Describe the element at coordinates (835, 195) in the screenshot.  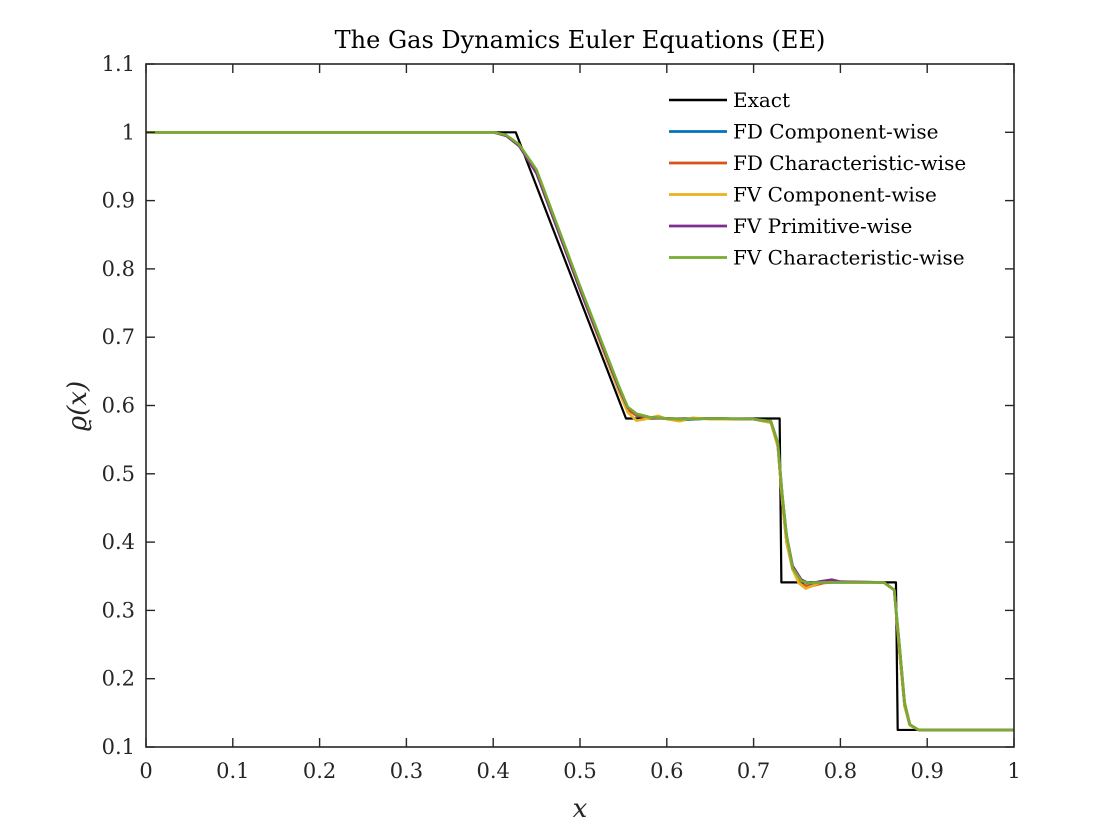
I see `legend-label-3: FV Component-wise` at that location.